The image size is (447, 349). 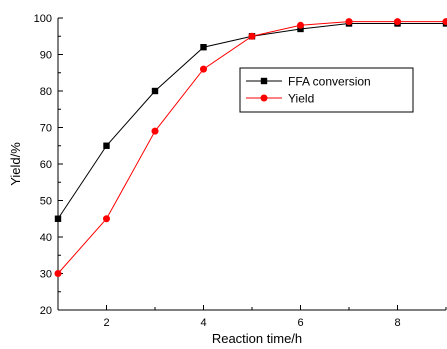 I want to click on y-tick-label: 100, so click(x=43, y=19).